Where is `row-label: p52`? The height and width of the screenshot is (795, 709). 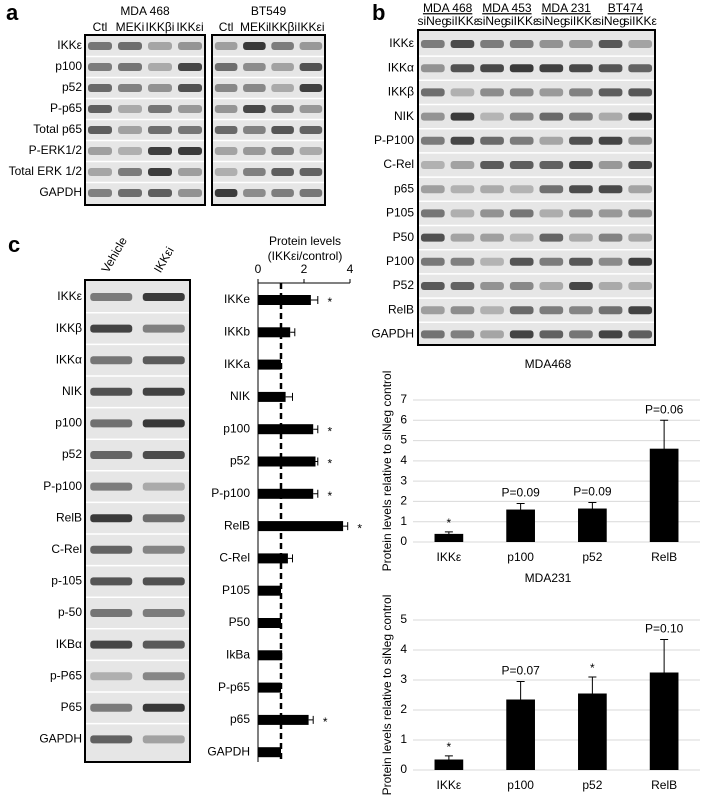 row-label: p52 is located at coordinates (72, 454).